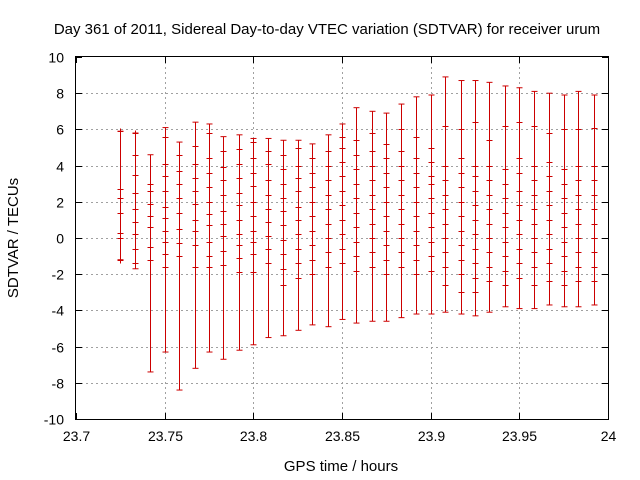 This screenshot has width=640, height=480. What do you see at coordinates (60, 167) in the screenshot?
I see `y-tick-label: 4` at bounding box center [60, 167].